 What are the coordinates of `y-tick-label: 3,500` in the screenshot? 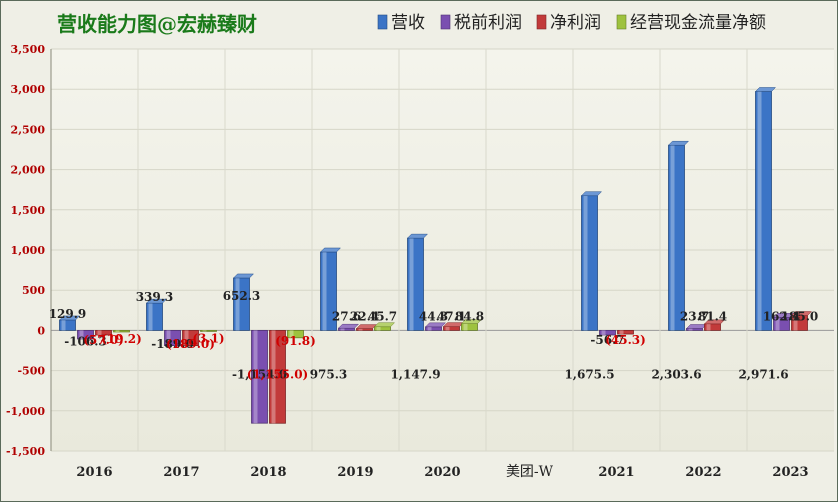 It's located at (28, 49).